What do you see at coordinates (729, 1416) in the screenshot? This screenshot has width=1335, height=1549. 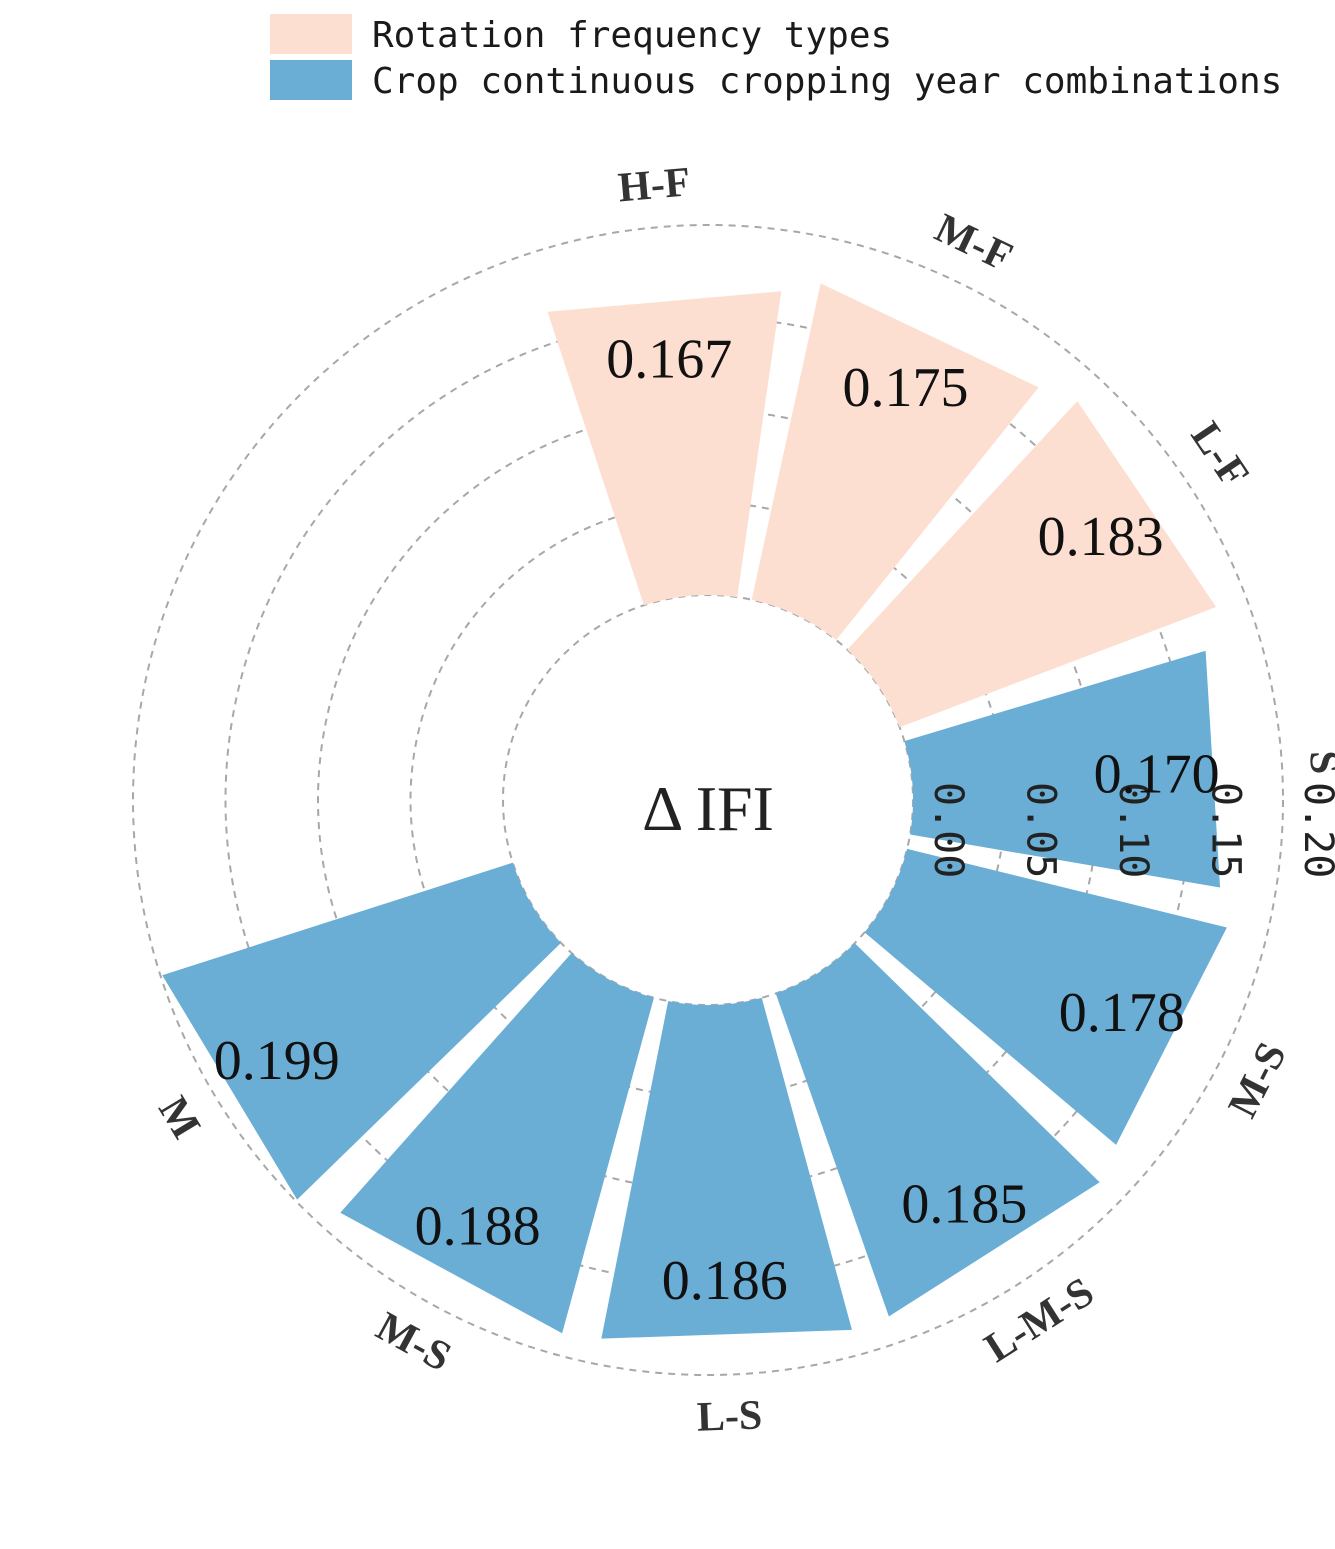 I see `category-label: L-S` at bounding box center [729, 1416].